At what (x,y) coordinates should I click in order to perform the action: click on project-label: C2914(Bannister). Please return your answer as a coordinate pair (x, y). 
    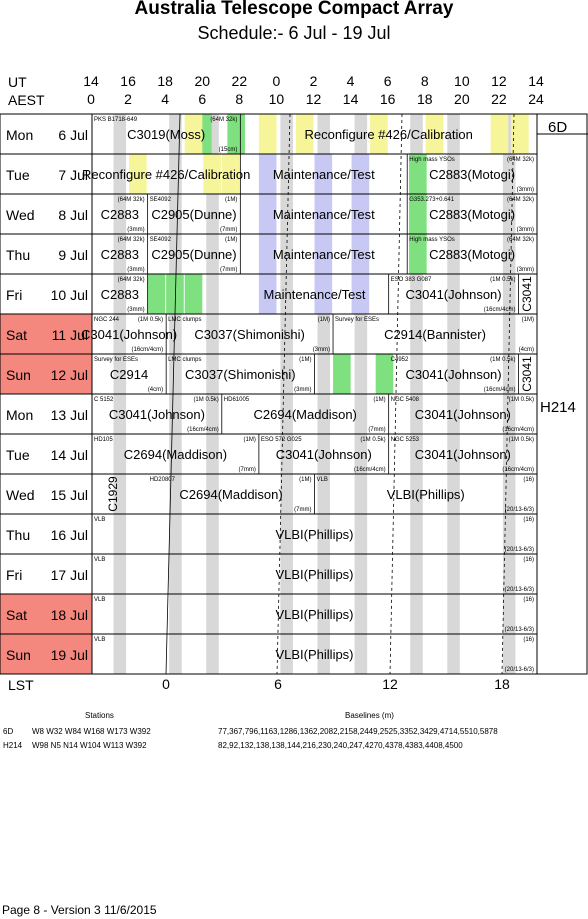
    Looking at the image, I should click on (435, 334).